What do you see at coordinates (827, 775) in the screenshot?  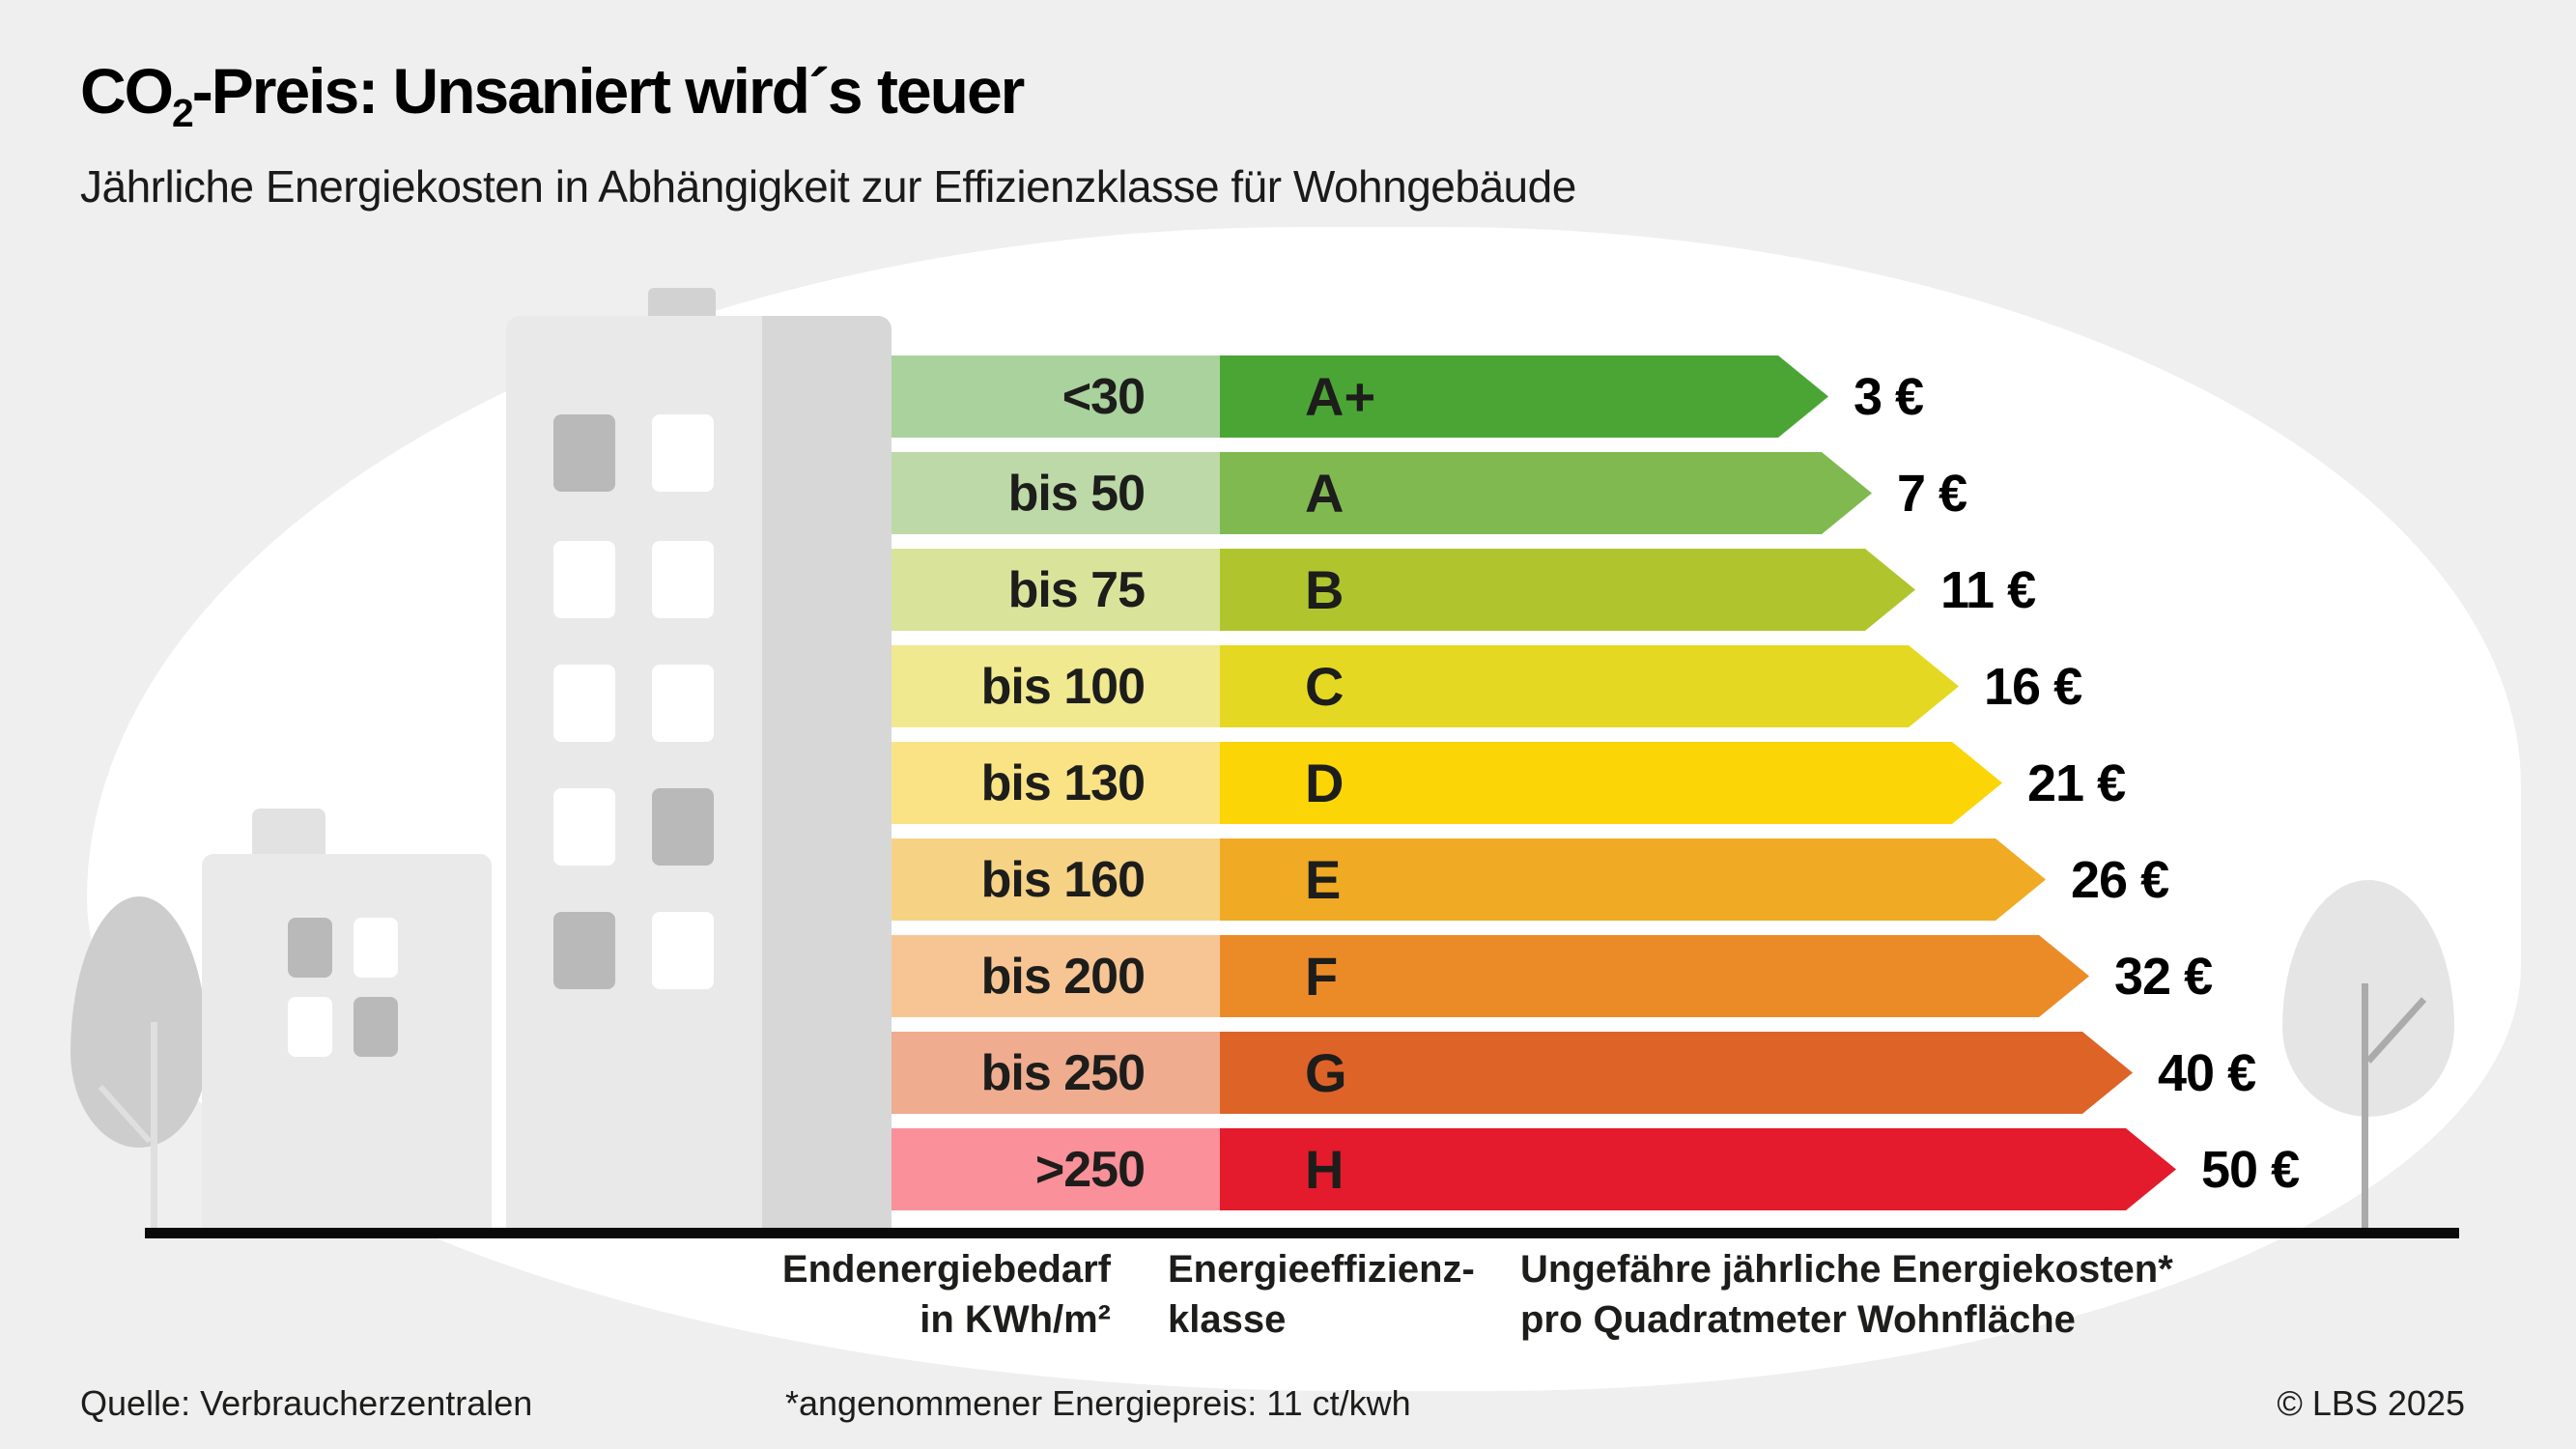 I see `tall-building-side` at bounding box center [827, 775].